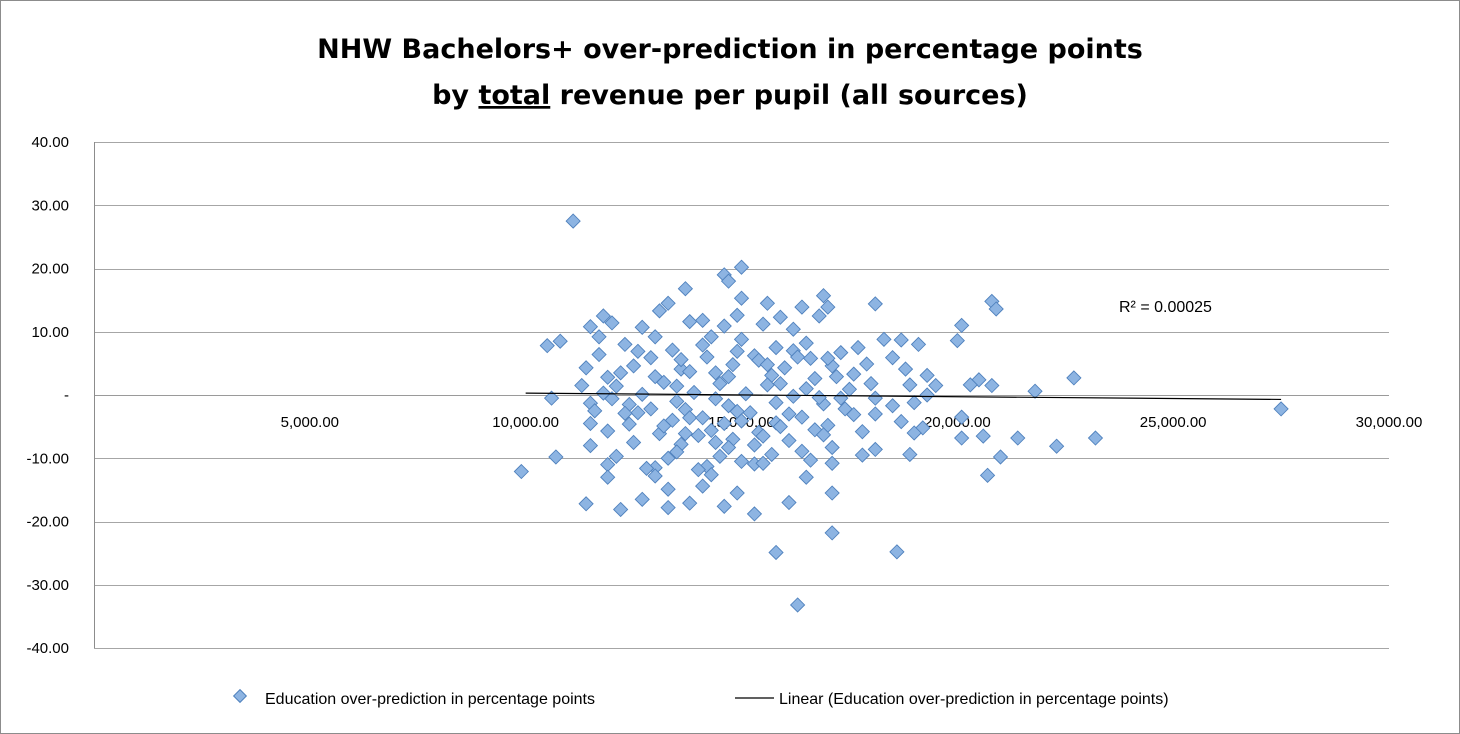 This screenshot has height=734, width=1460. What do you see at coordinates (789, 95) in the screenshot?
I see `chart-title-line-2-end: revenue per pupil (all sources)` at bounding box center [789, 95].